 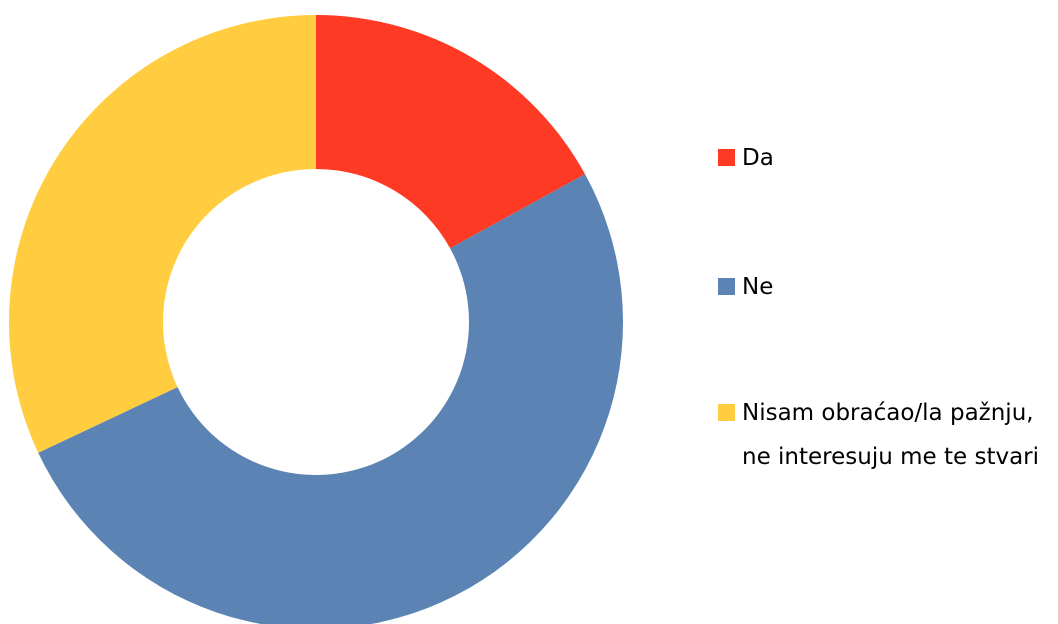 I want to click on donut-slice, so click(x=451, y=132).